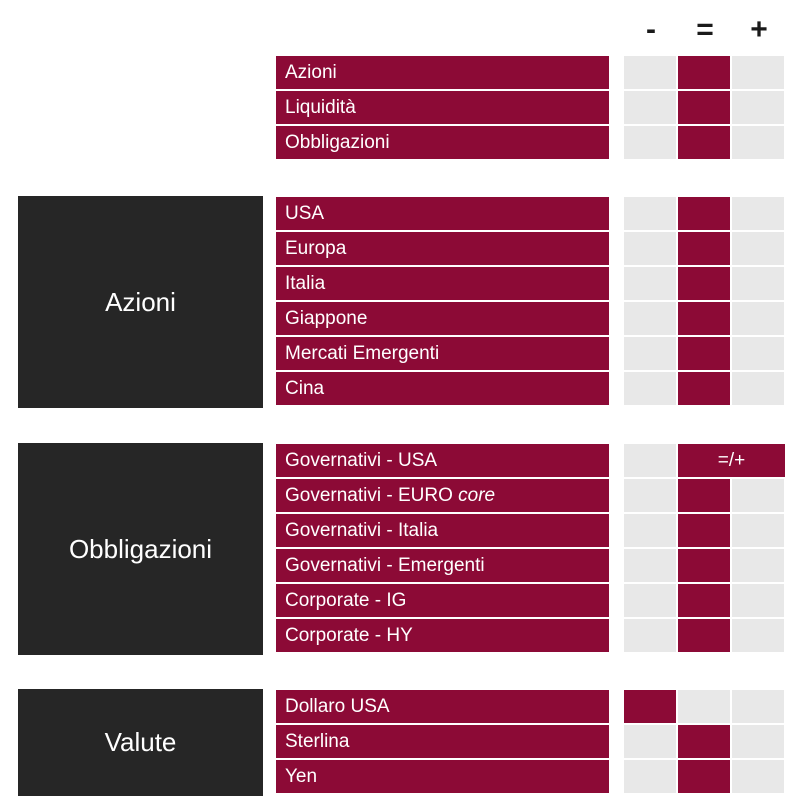 Image resolution: width=800 pixels, height=800 pixels. I want to click on row-label-mercati-emergenti: Mercati Emergenti, so click(442, 353).